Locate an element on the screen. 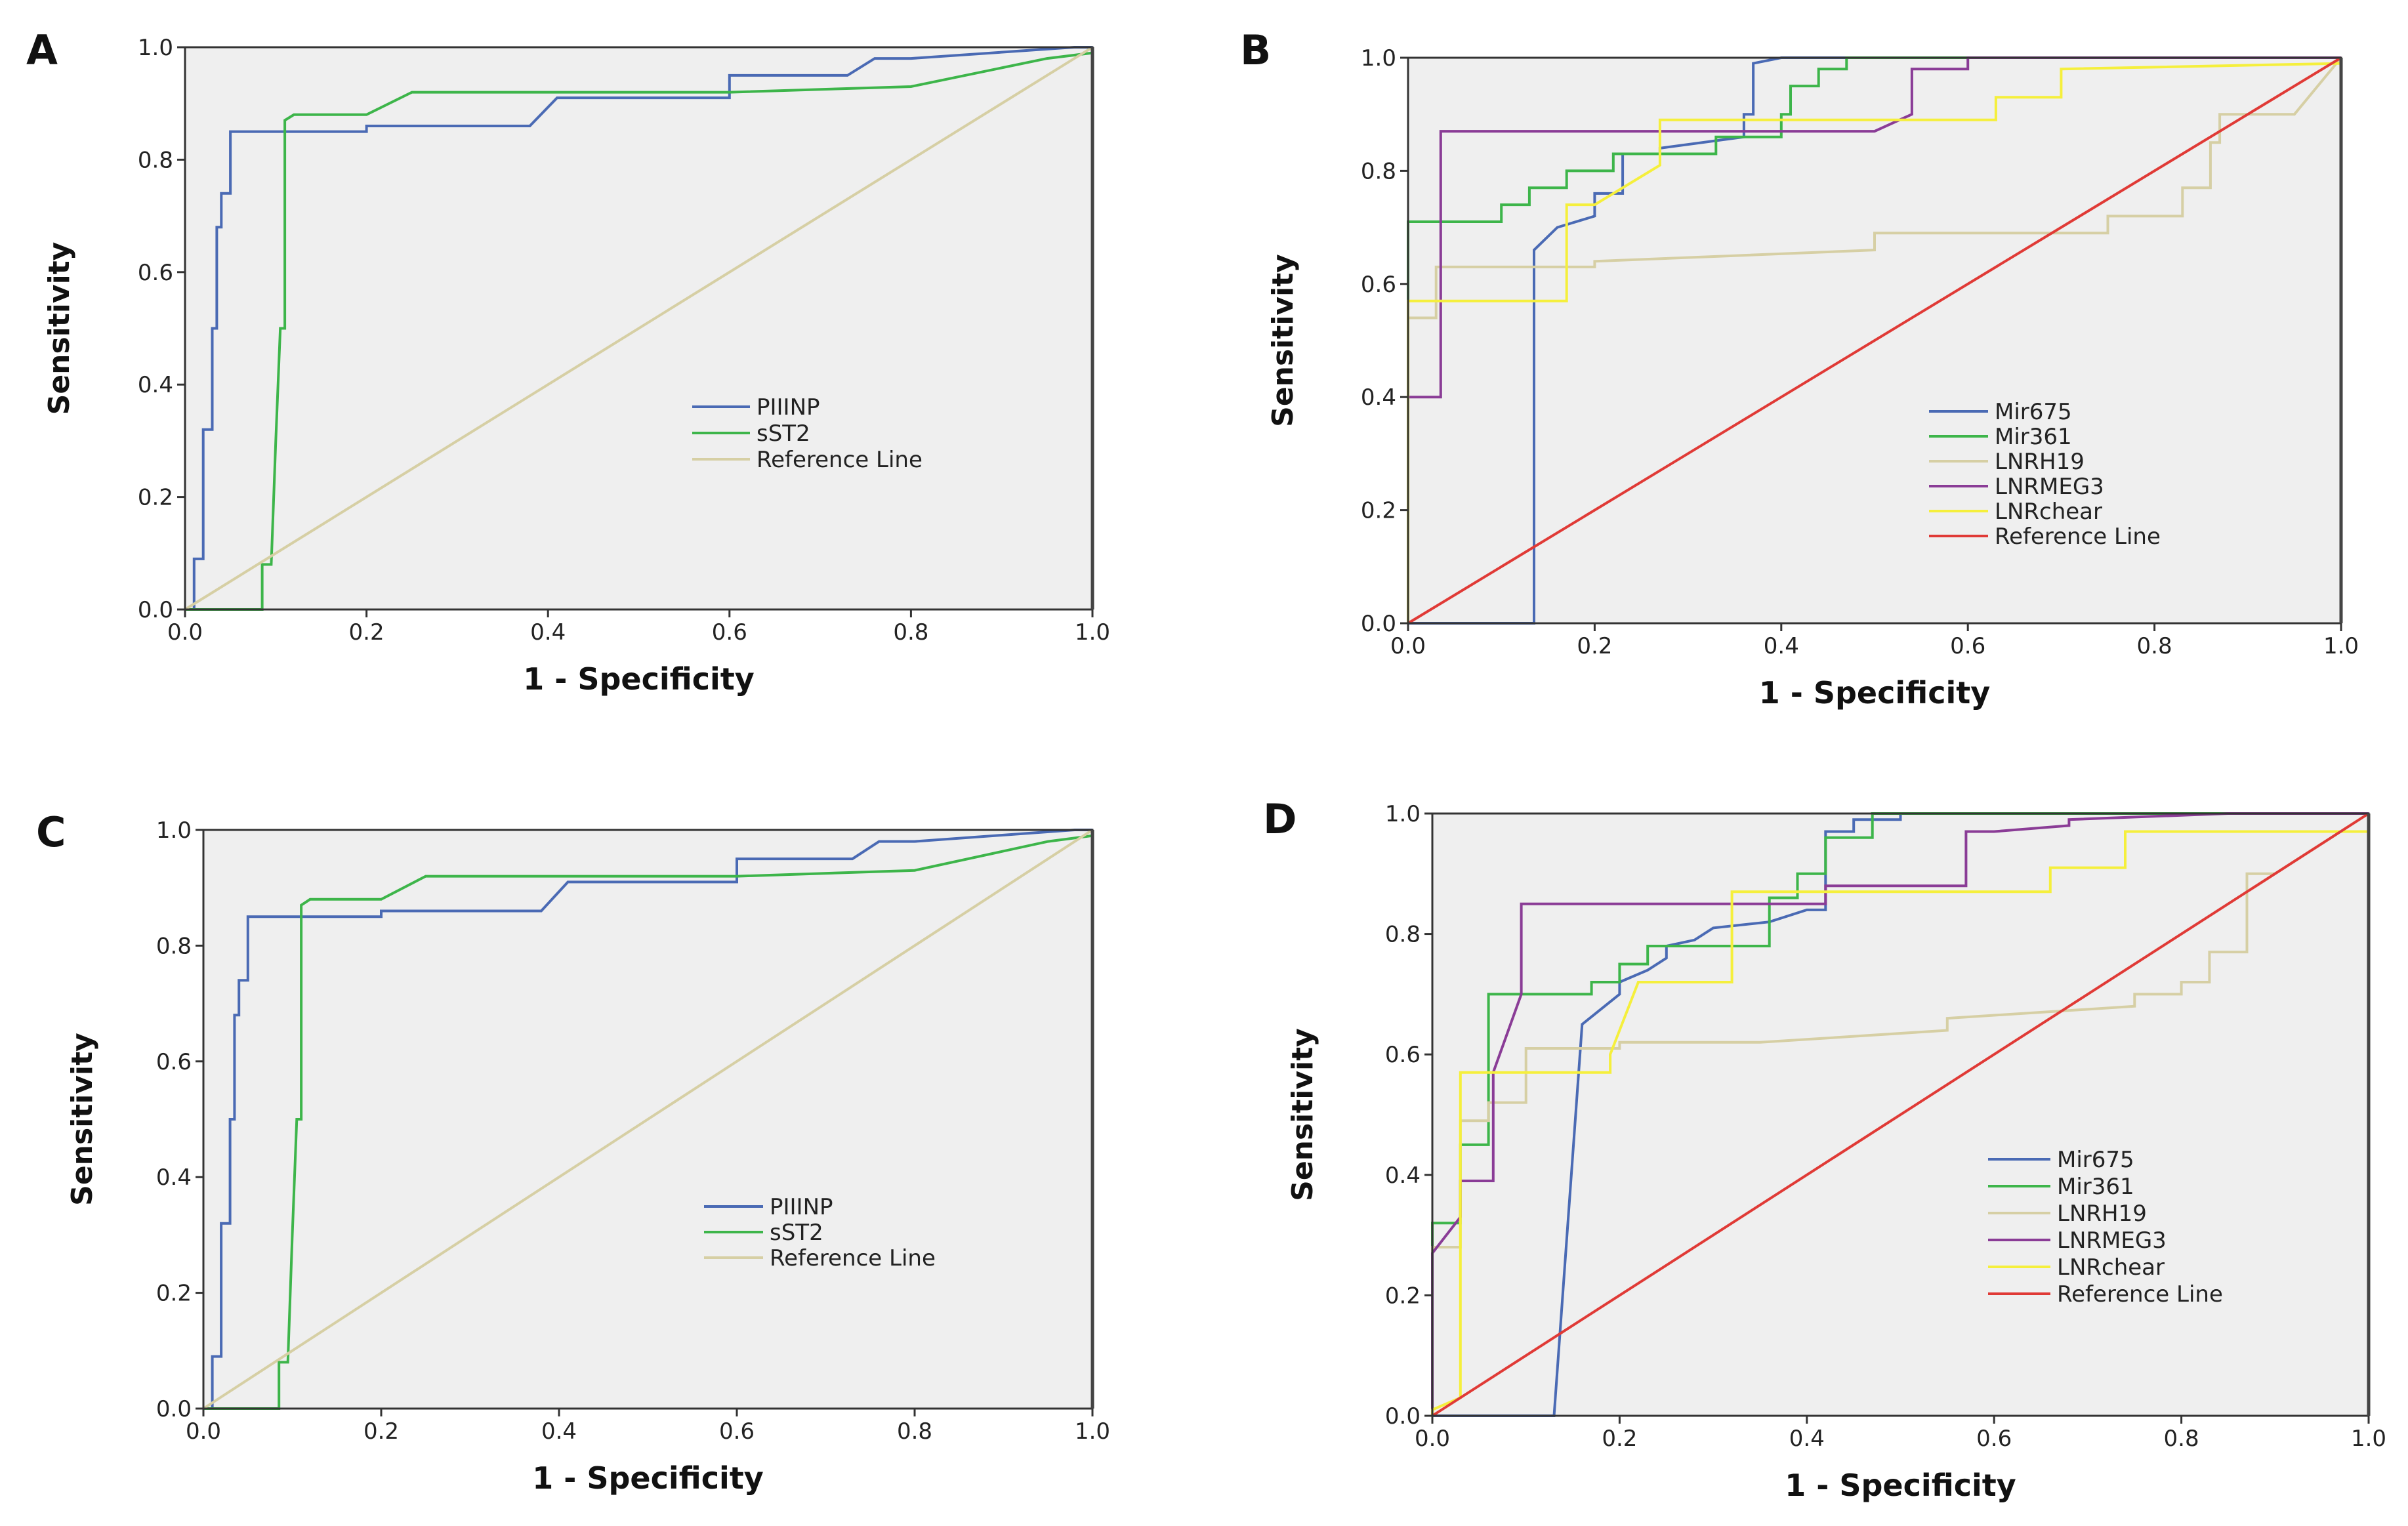  x-axis-title-b: 1 - Specificity is located at coordinates (1875, 693).